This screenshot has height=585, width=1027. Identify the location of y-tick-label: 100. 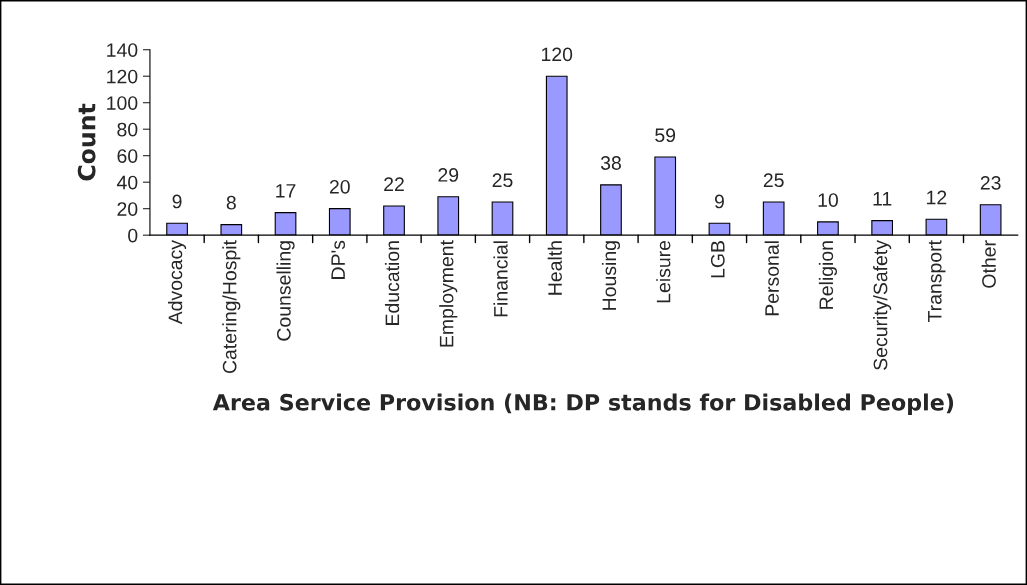
(122, 103).